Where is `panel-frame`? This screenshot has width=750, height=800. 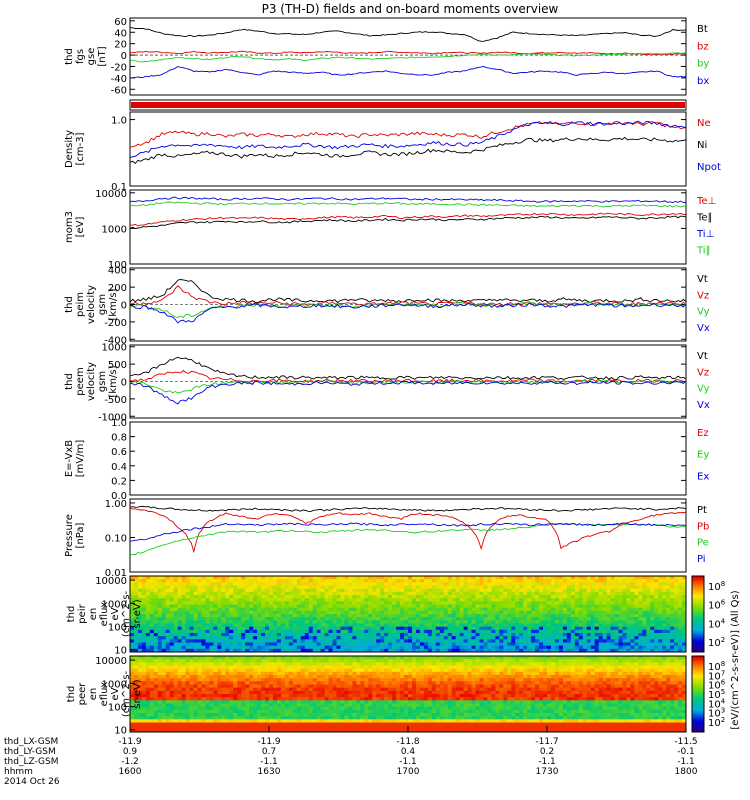
panel-frame is located at coordinates (408, 535).